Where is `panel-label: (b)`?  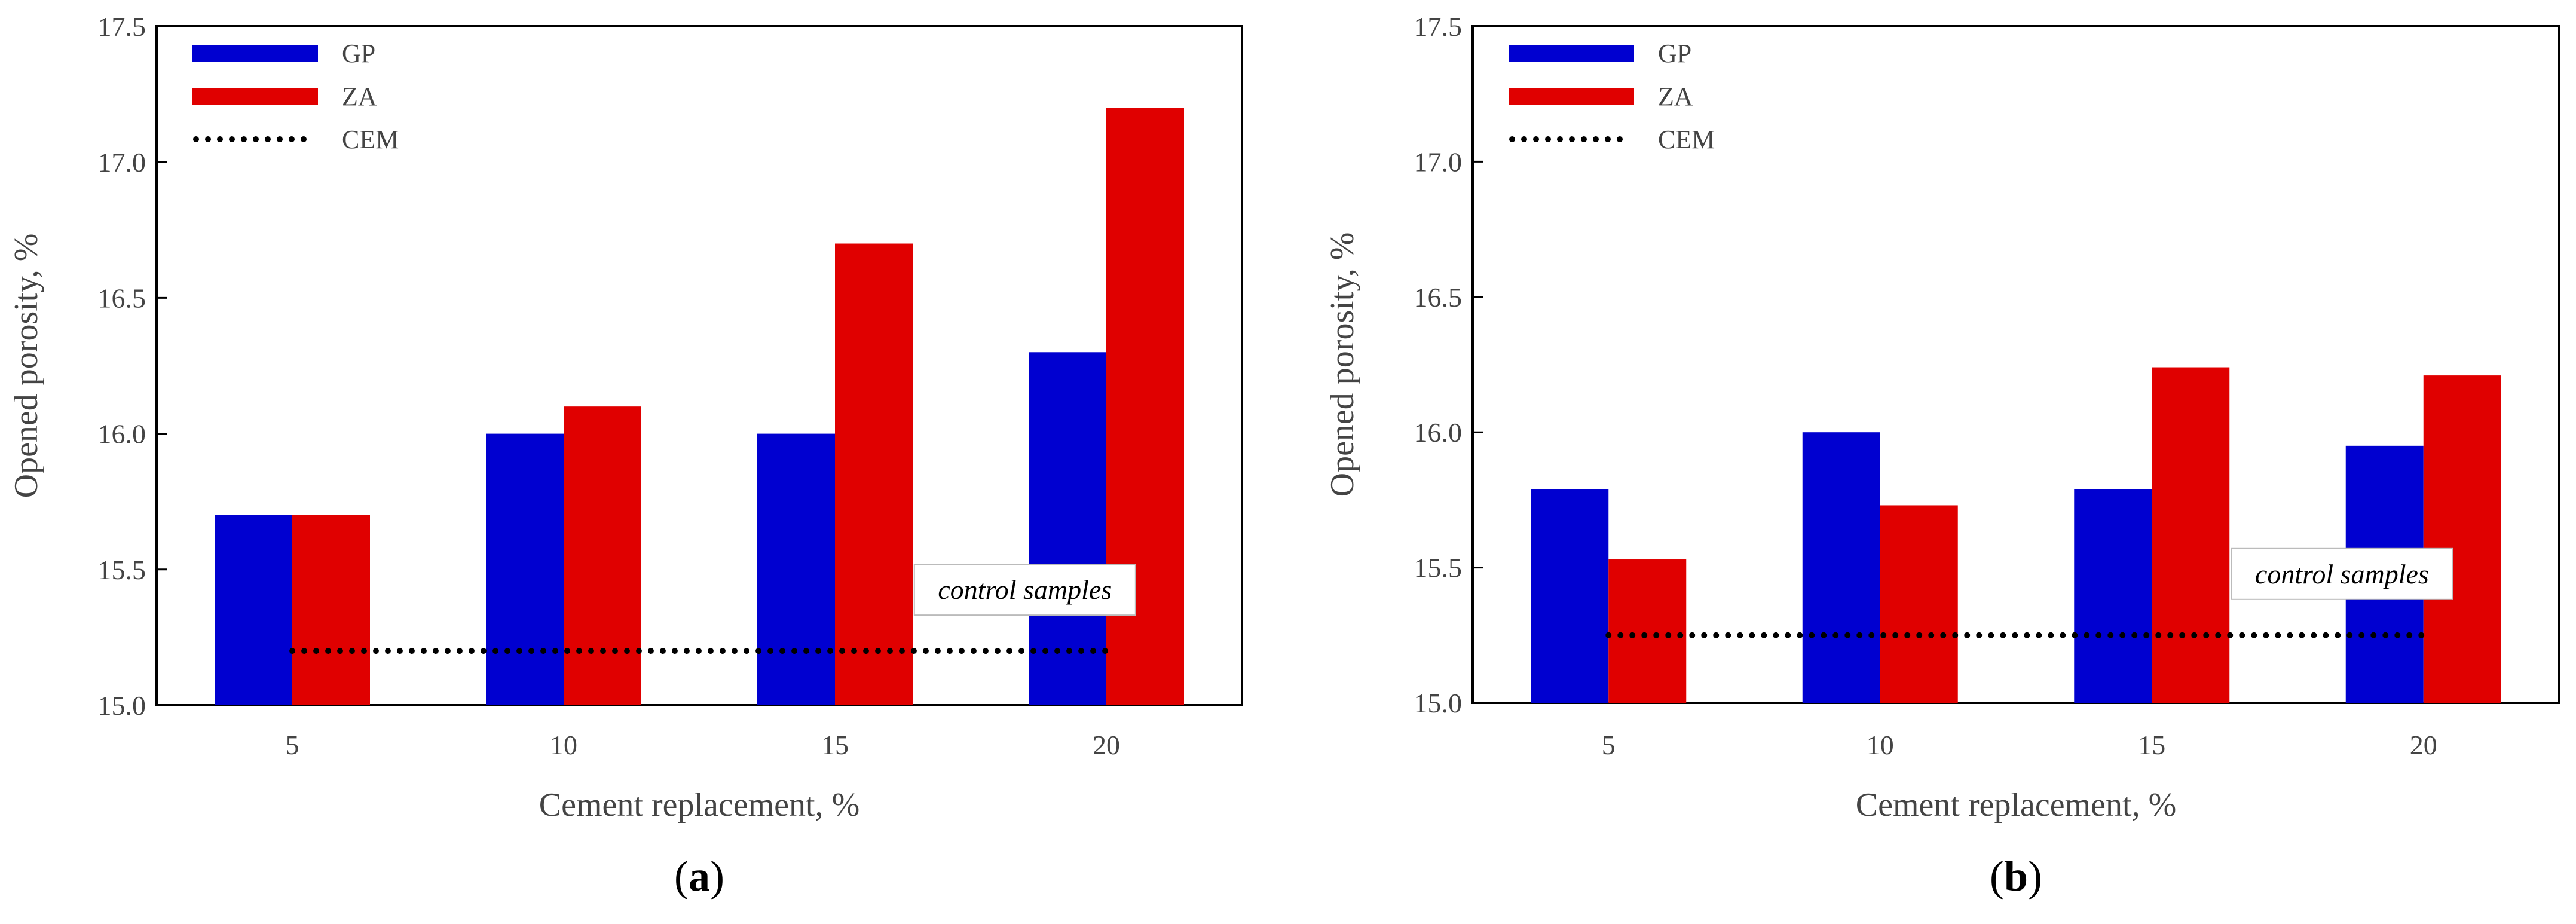
panel-label: (b) is located at coordinates (2016, 876).